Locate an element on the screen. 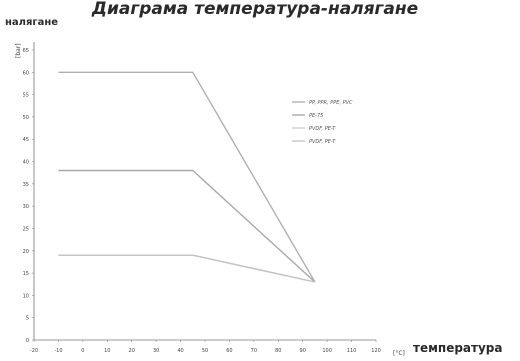 This screenshot has width=520, height=361. x-tick-label: 90 is located at coordinates (303, 351).